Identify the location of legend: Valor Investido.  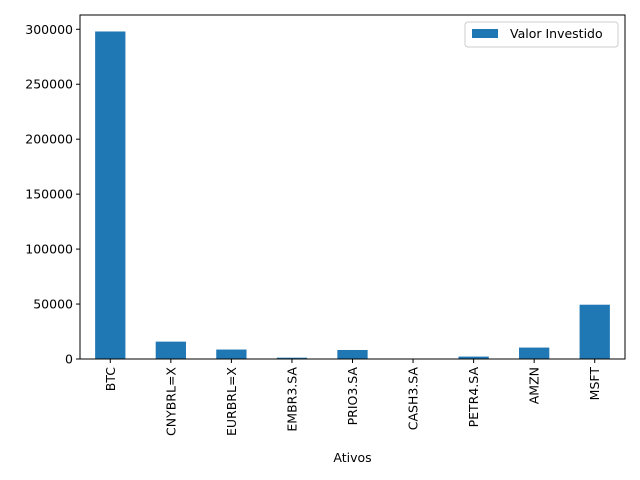
(541, 34).